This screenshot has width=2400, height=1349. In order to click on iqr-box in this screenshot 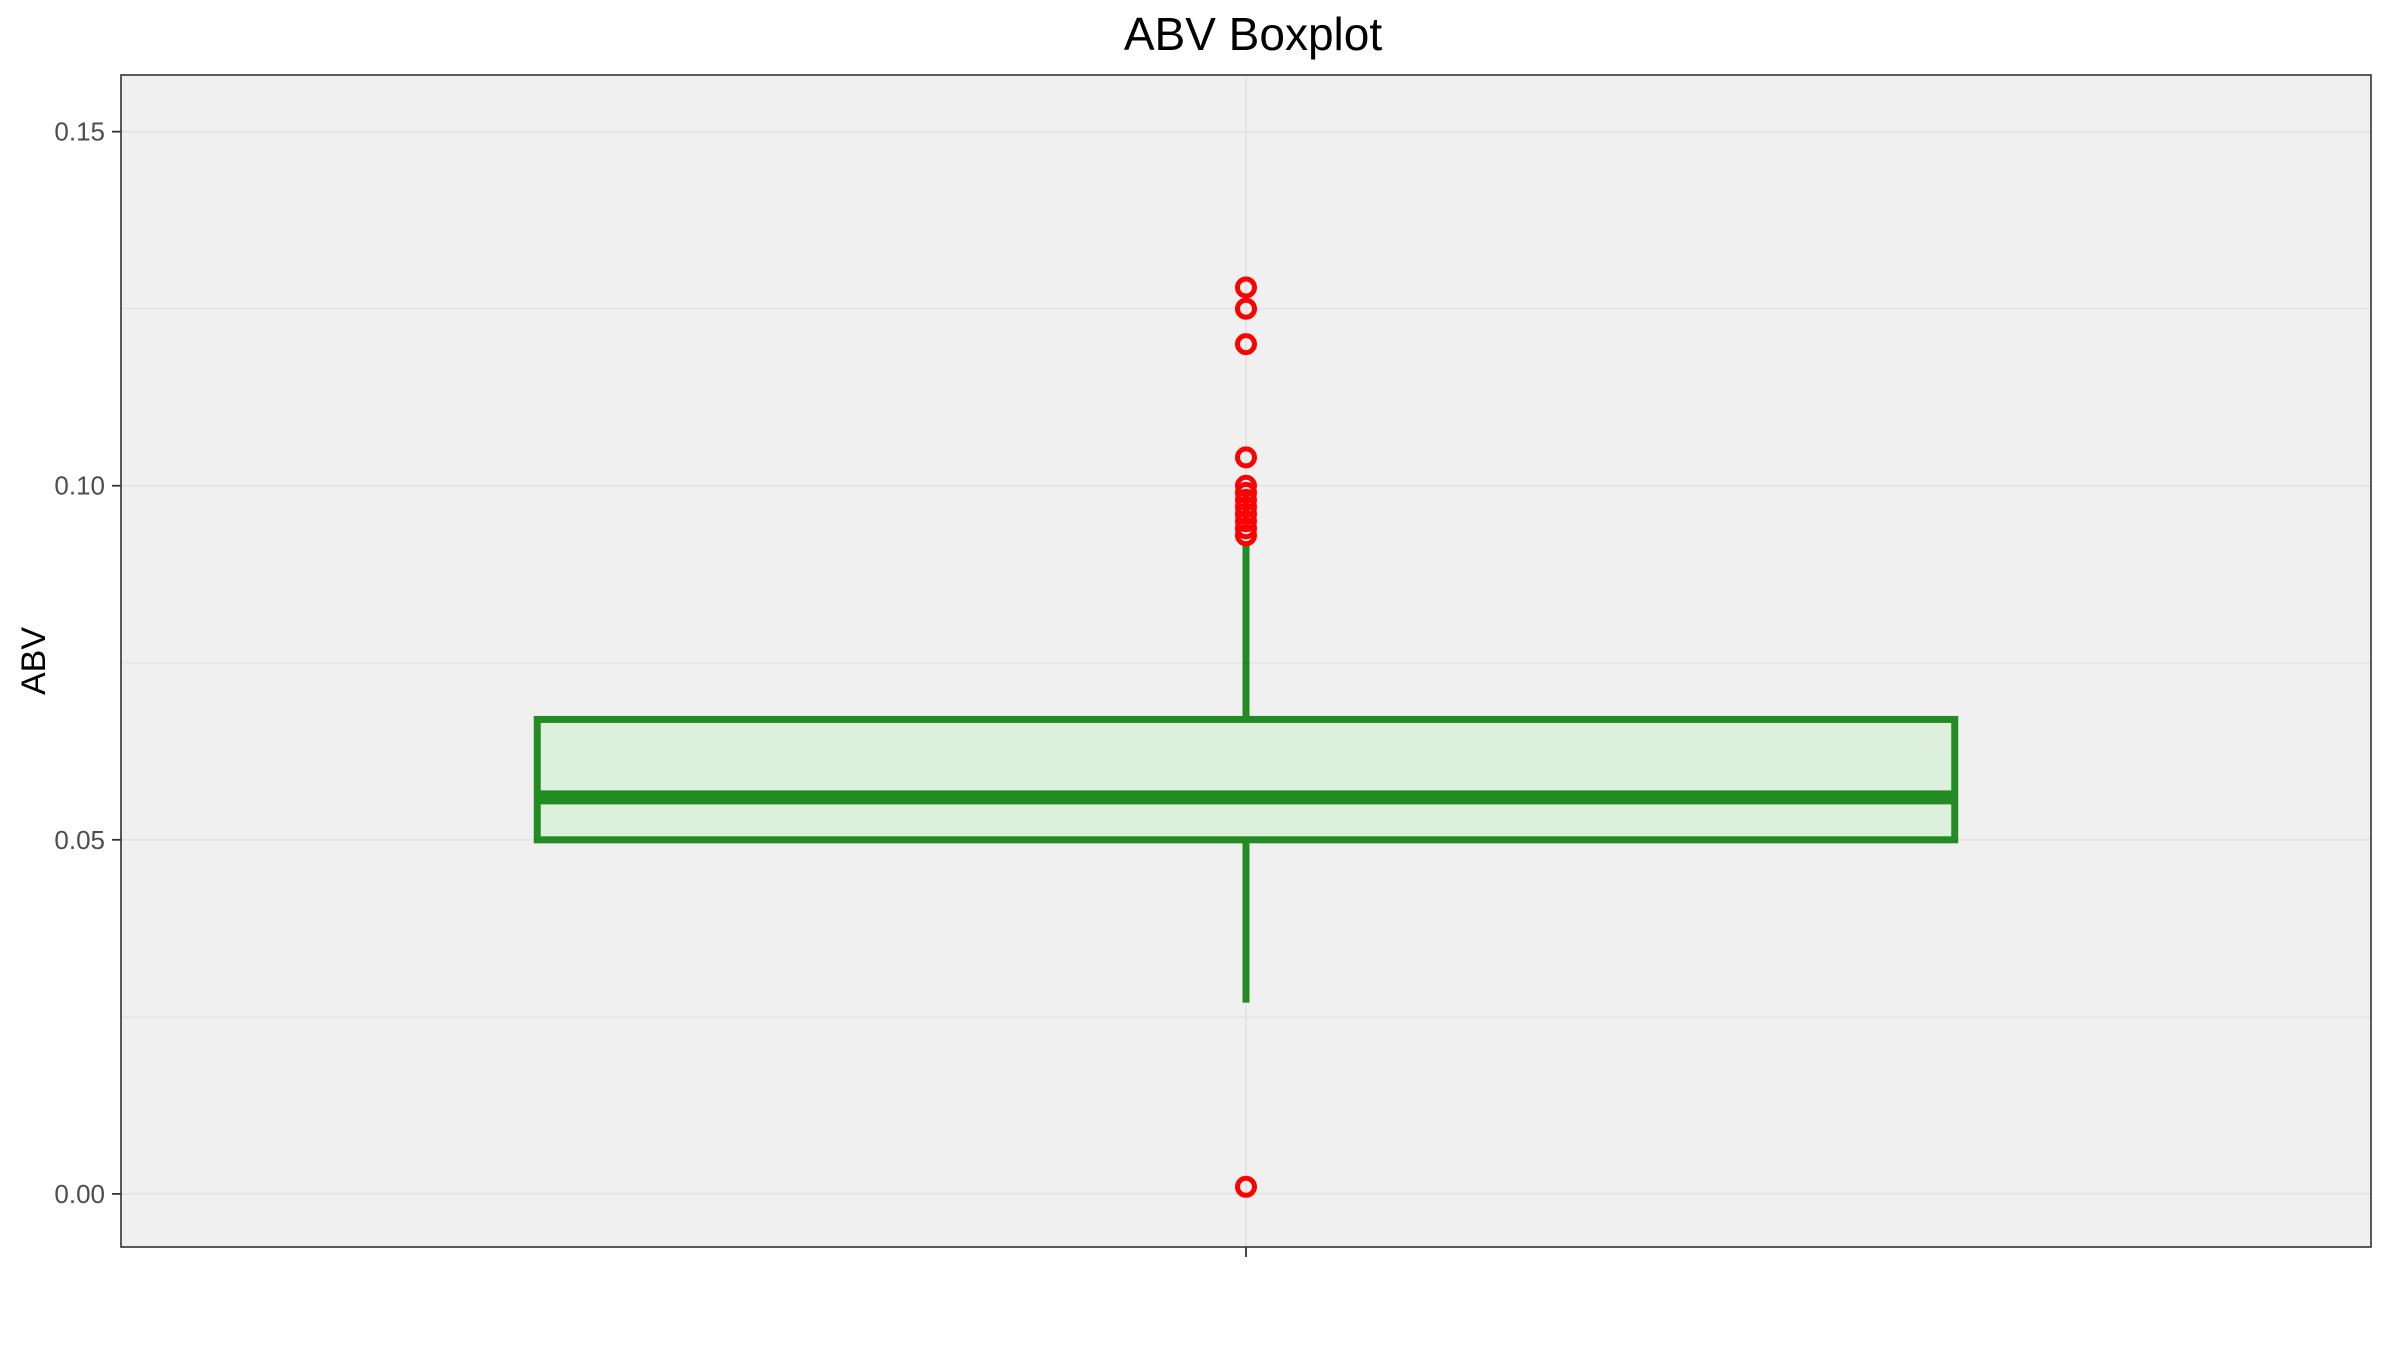, I will do `click(1246, 779)`.